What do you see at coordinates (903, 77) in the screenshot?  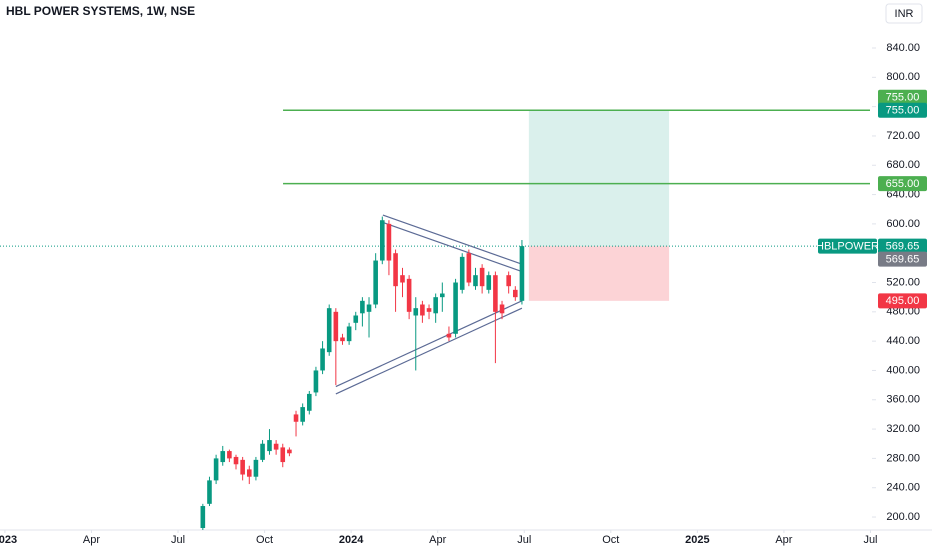 I see `y-tick-label: 800.00` at bounding box center [903, 77].